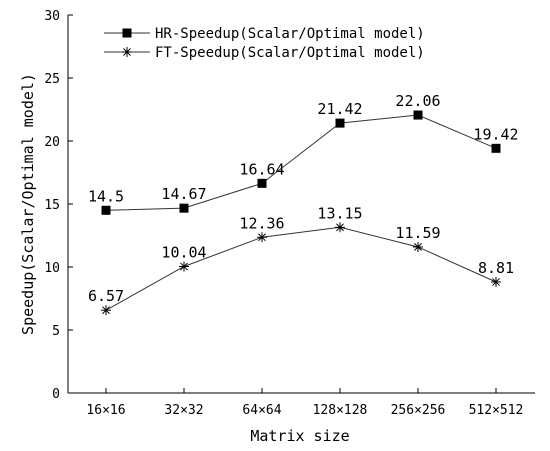 This screenshot has height=451, width=550. Describe the element at coordinates (56, 331) in the screenshot. I see `y-tick-label: 5` at that location.